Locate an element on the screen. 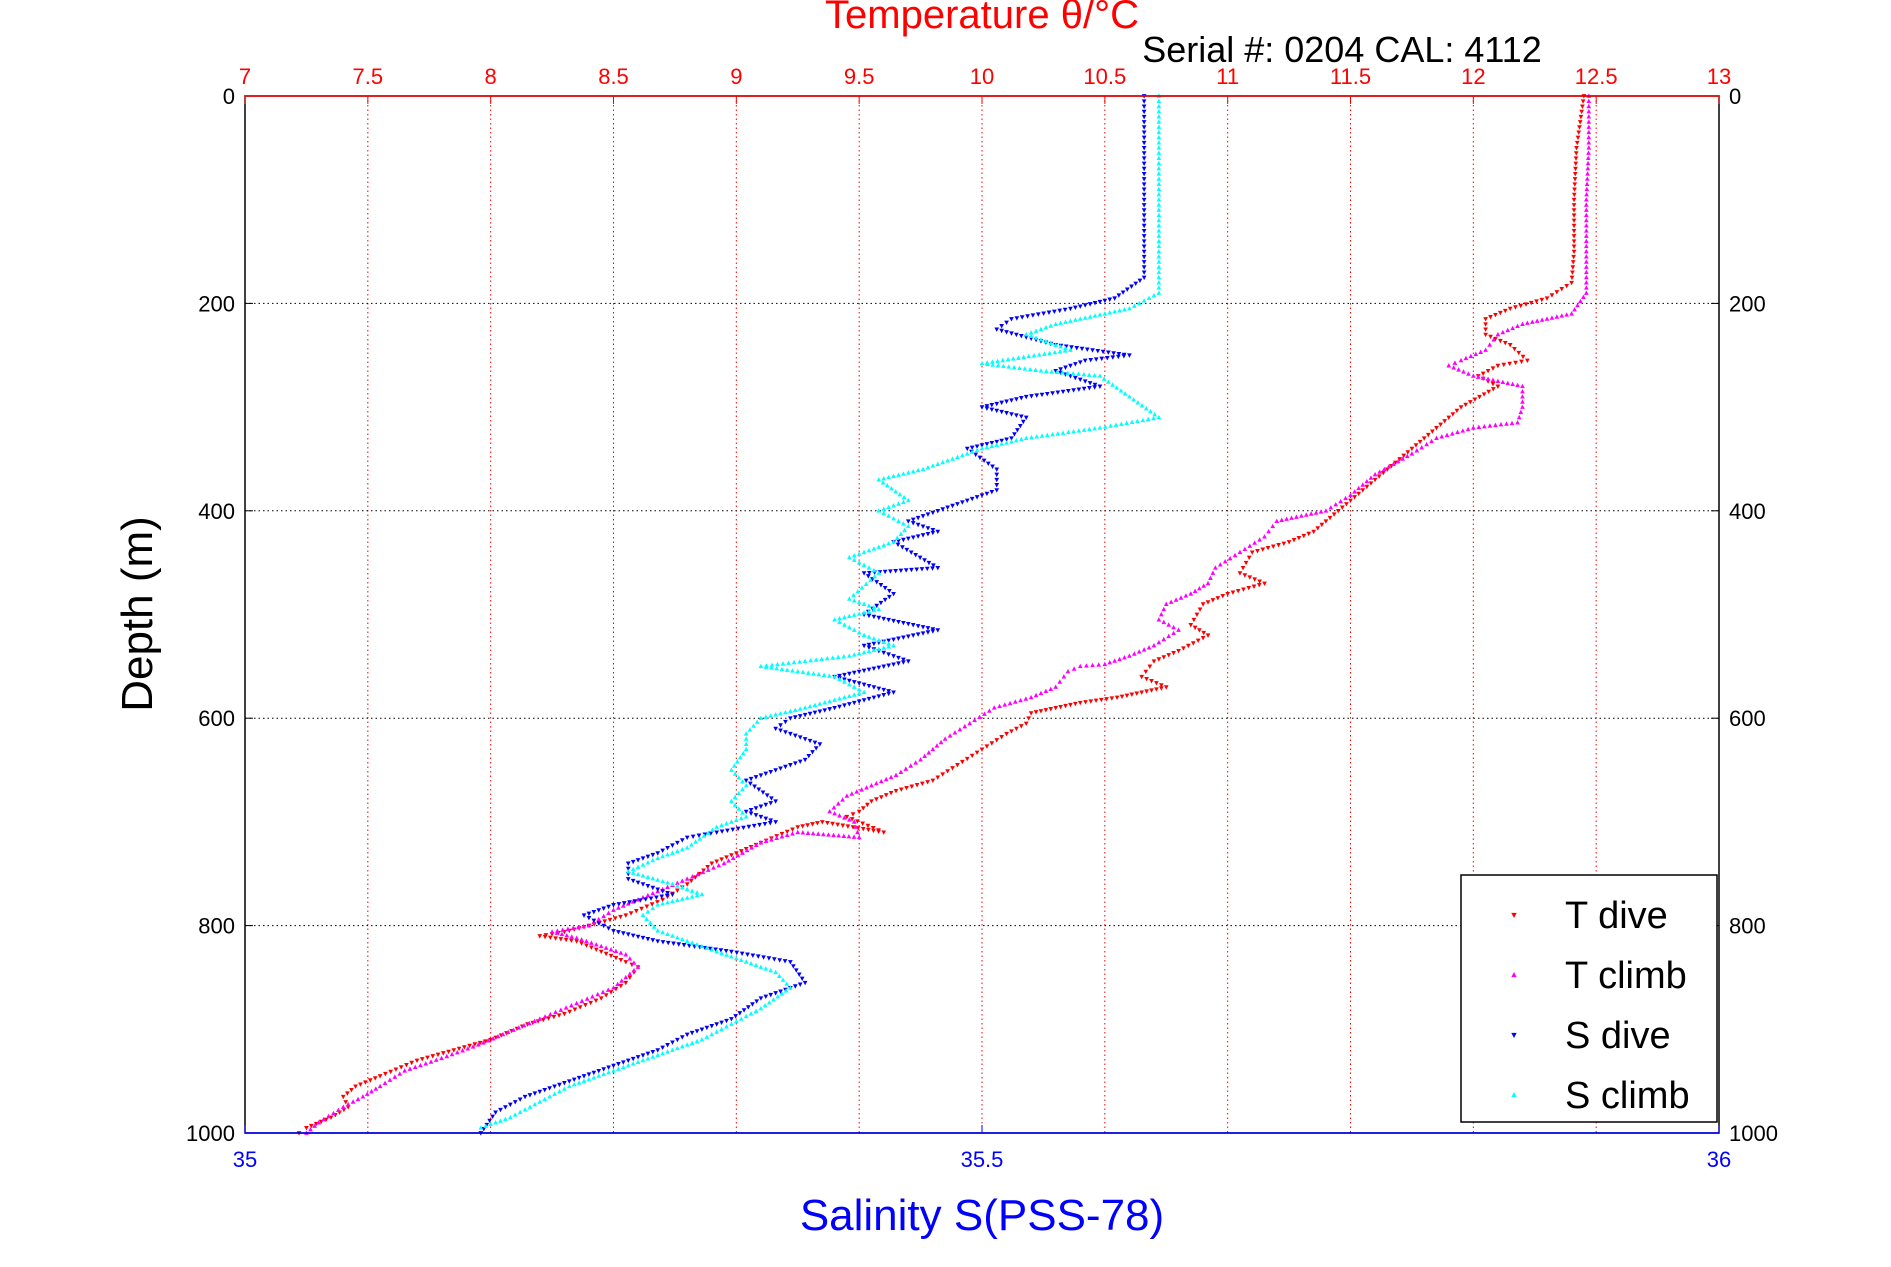  bottom-axis-tick-label: 35 is located at coordinates (245, 1159).